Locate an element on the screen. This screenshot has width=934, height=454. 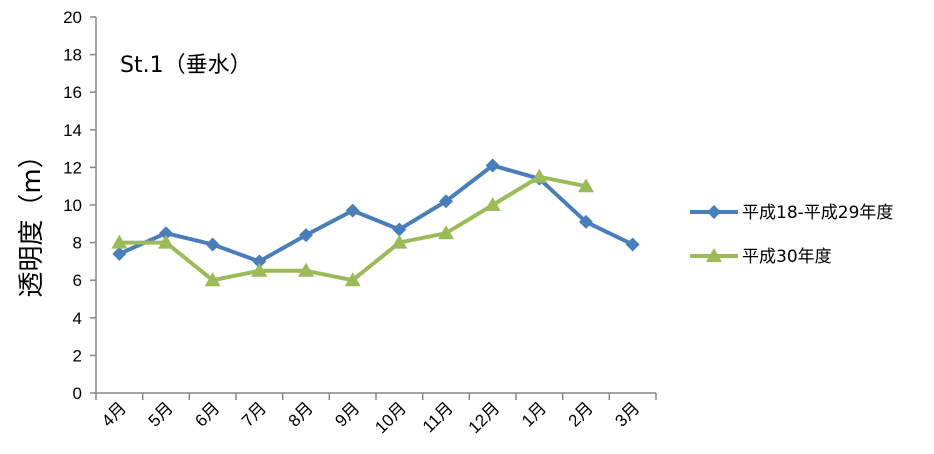
x-tick-label: 3月 is located at coordinates (627, 414).